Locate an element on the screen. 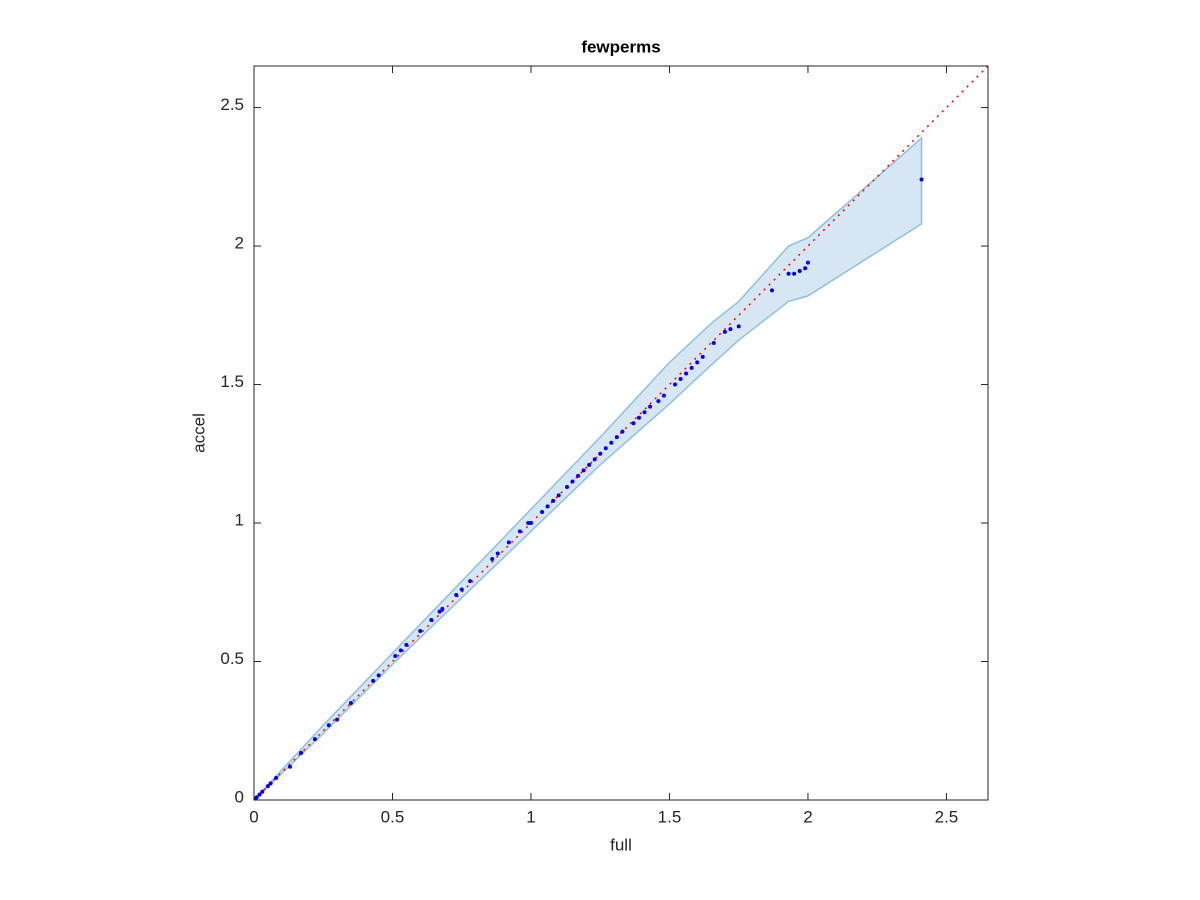  x-tick-label: 1 is located at coordinates (530, 816).